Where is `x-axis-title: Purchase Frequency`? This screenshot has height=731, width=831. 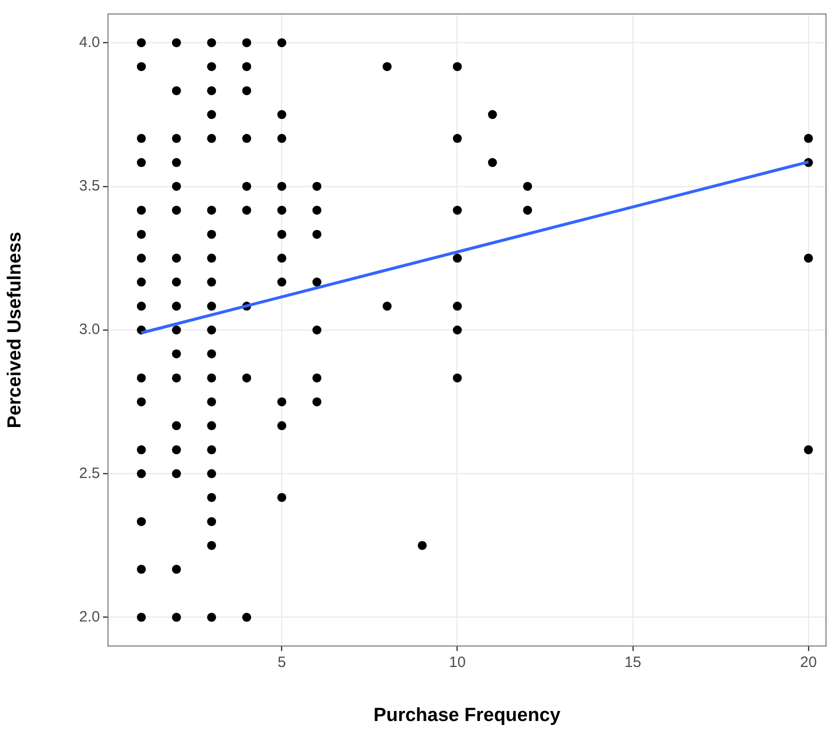 x-axis-title: Purchase Frequency is located at coordinates (467, 715).